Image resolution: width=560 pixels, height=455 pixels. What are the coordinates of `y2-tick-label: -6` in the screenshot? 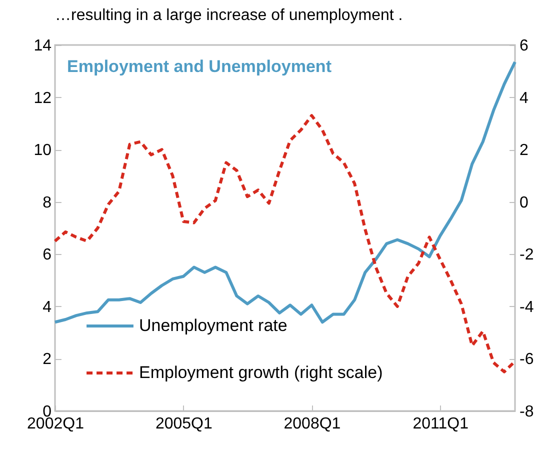 It's located at (527, 359).